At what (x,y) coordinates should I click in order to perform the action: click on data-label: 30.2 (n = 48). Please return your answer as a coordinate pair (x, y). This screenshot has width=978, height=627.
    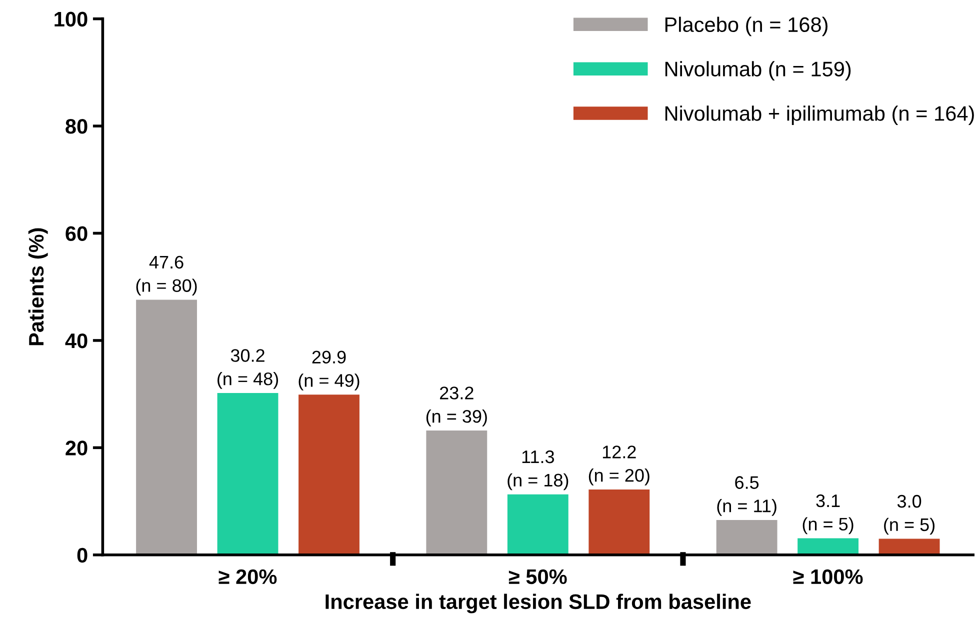
    Looking at the image, I should click on (248, 369).